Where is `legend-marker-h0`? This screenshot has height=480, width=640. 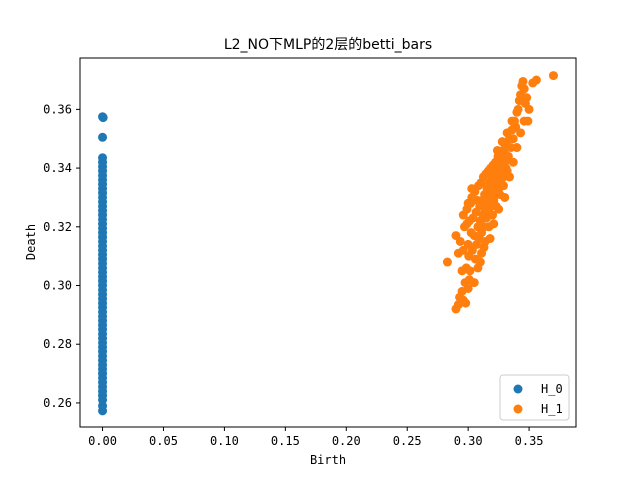 legend-marker-h0 is located at coordinates (518, 389).